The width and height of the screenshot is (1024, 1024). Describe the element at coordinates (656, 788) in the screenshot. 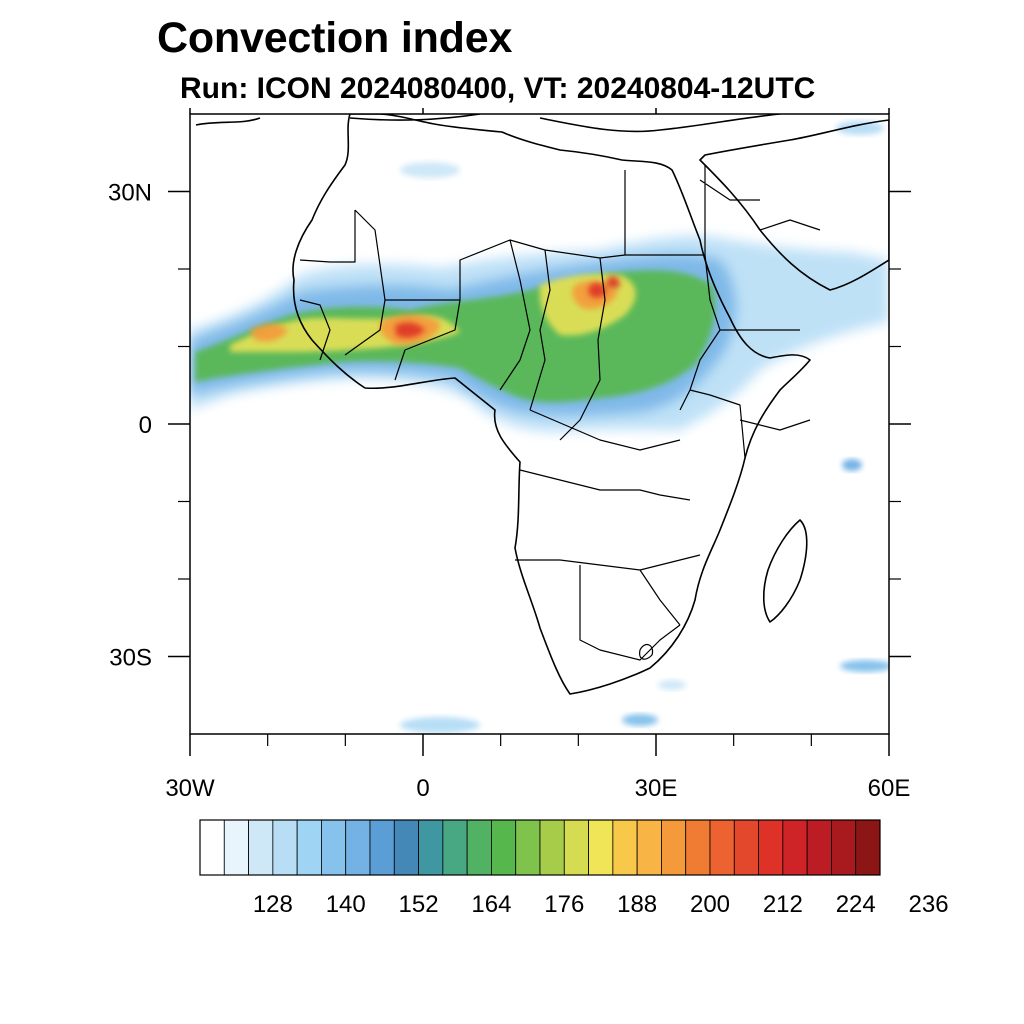

I see `lon-tick-label: 30E` at that location.